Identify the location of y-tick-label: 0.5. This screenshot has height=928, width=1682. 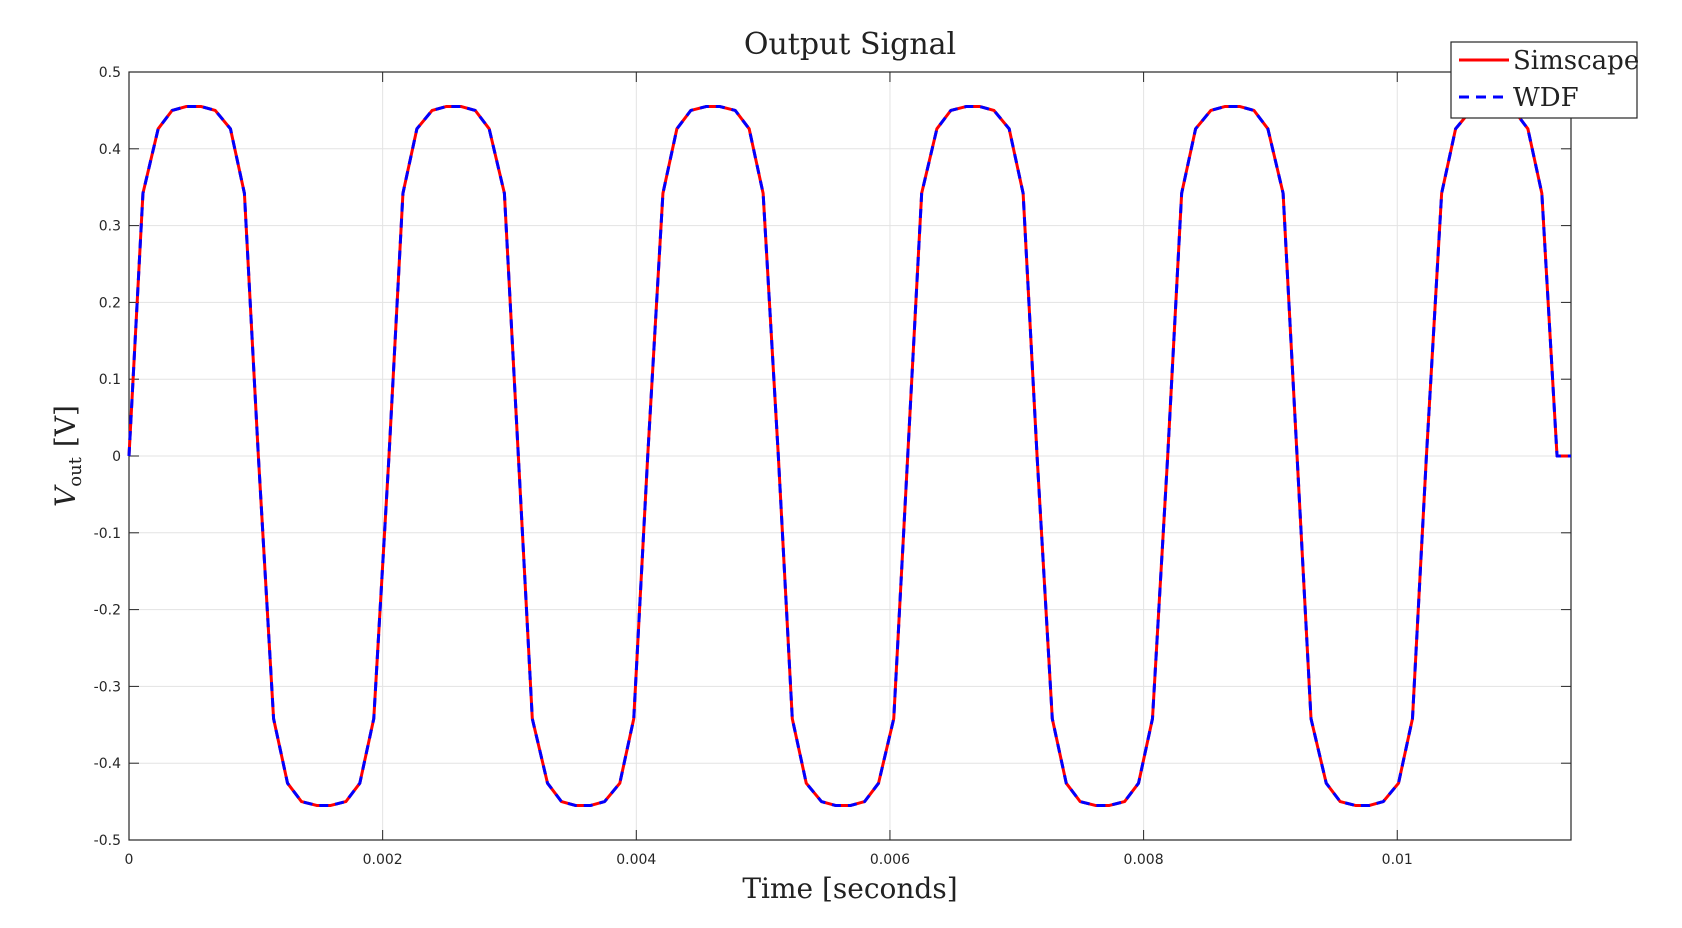
(110, 73).